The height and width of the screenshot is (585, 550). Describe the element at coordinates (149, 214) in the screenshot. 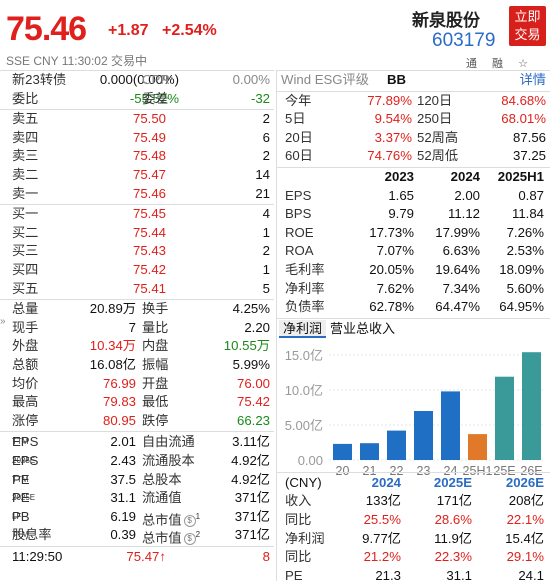

I see `level-price: 75.45` at that location.